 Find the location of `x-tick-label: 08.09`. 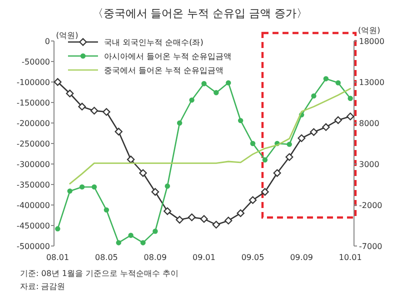

x-tick-label: 08.09 is located at coordinates (155, 257).